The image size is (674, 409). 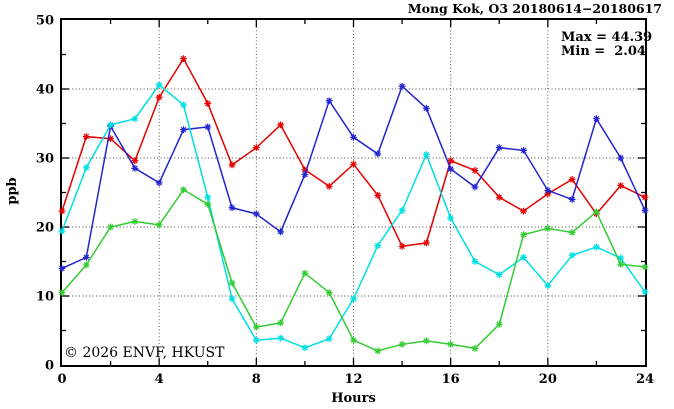 What do you see at coordinates (606, 37) in the screenshot?
I see `max-value-label: Max = 44.39` at bounding box center [606, 37].